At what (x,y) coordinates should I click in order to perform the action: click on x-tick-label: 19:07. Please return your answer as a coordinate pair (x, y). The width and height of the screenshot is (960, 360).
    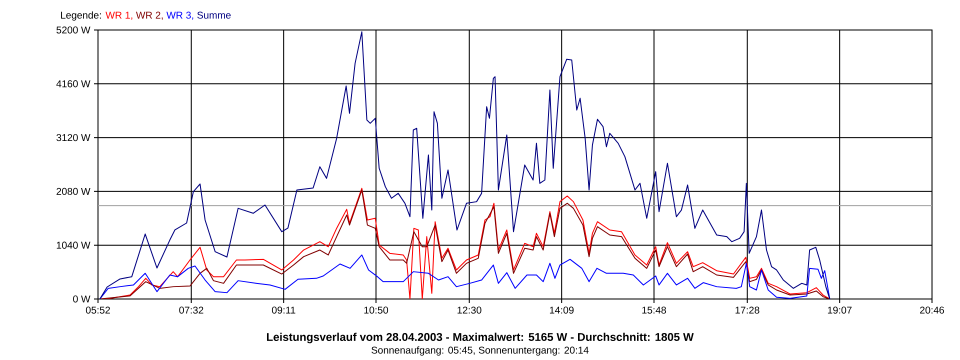
    Looking at the image, I should click on (840, 310).